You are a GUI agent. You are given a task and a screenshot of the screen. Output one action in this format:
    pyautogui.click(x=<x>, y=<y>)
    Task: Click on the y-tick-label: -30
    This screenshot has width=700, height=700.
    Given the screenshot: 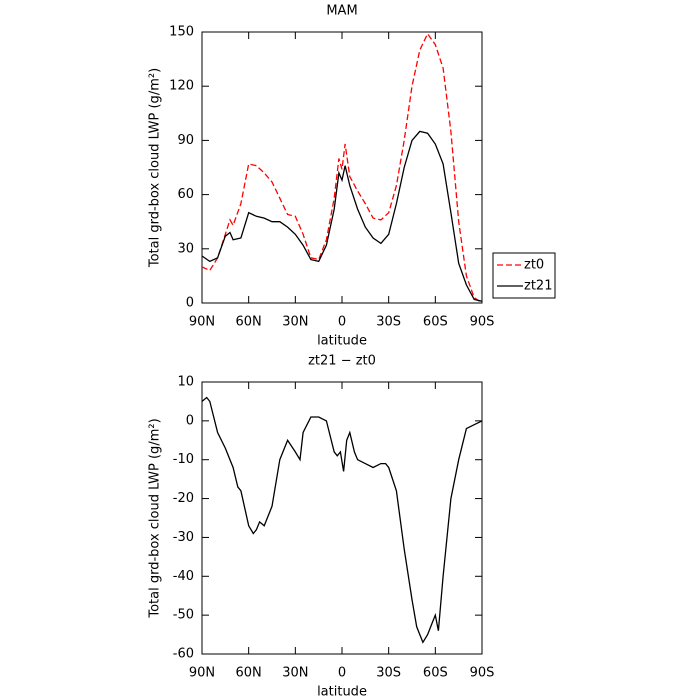 What is the action you would take?
    pyautogui.click(x=183, y=537)
    